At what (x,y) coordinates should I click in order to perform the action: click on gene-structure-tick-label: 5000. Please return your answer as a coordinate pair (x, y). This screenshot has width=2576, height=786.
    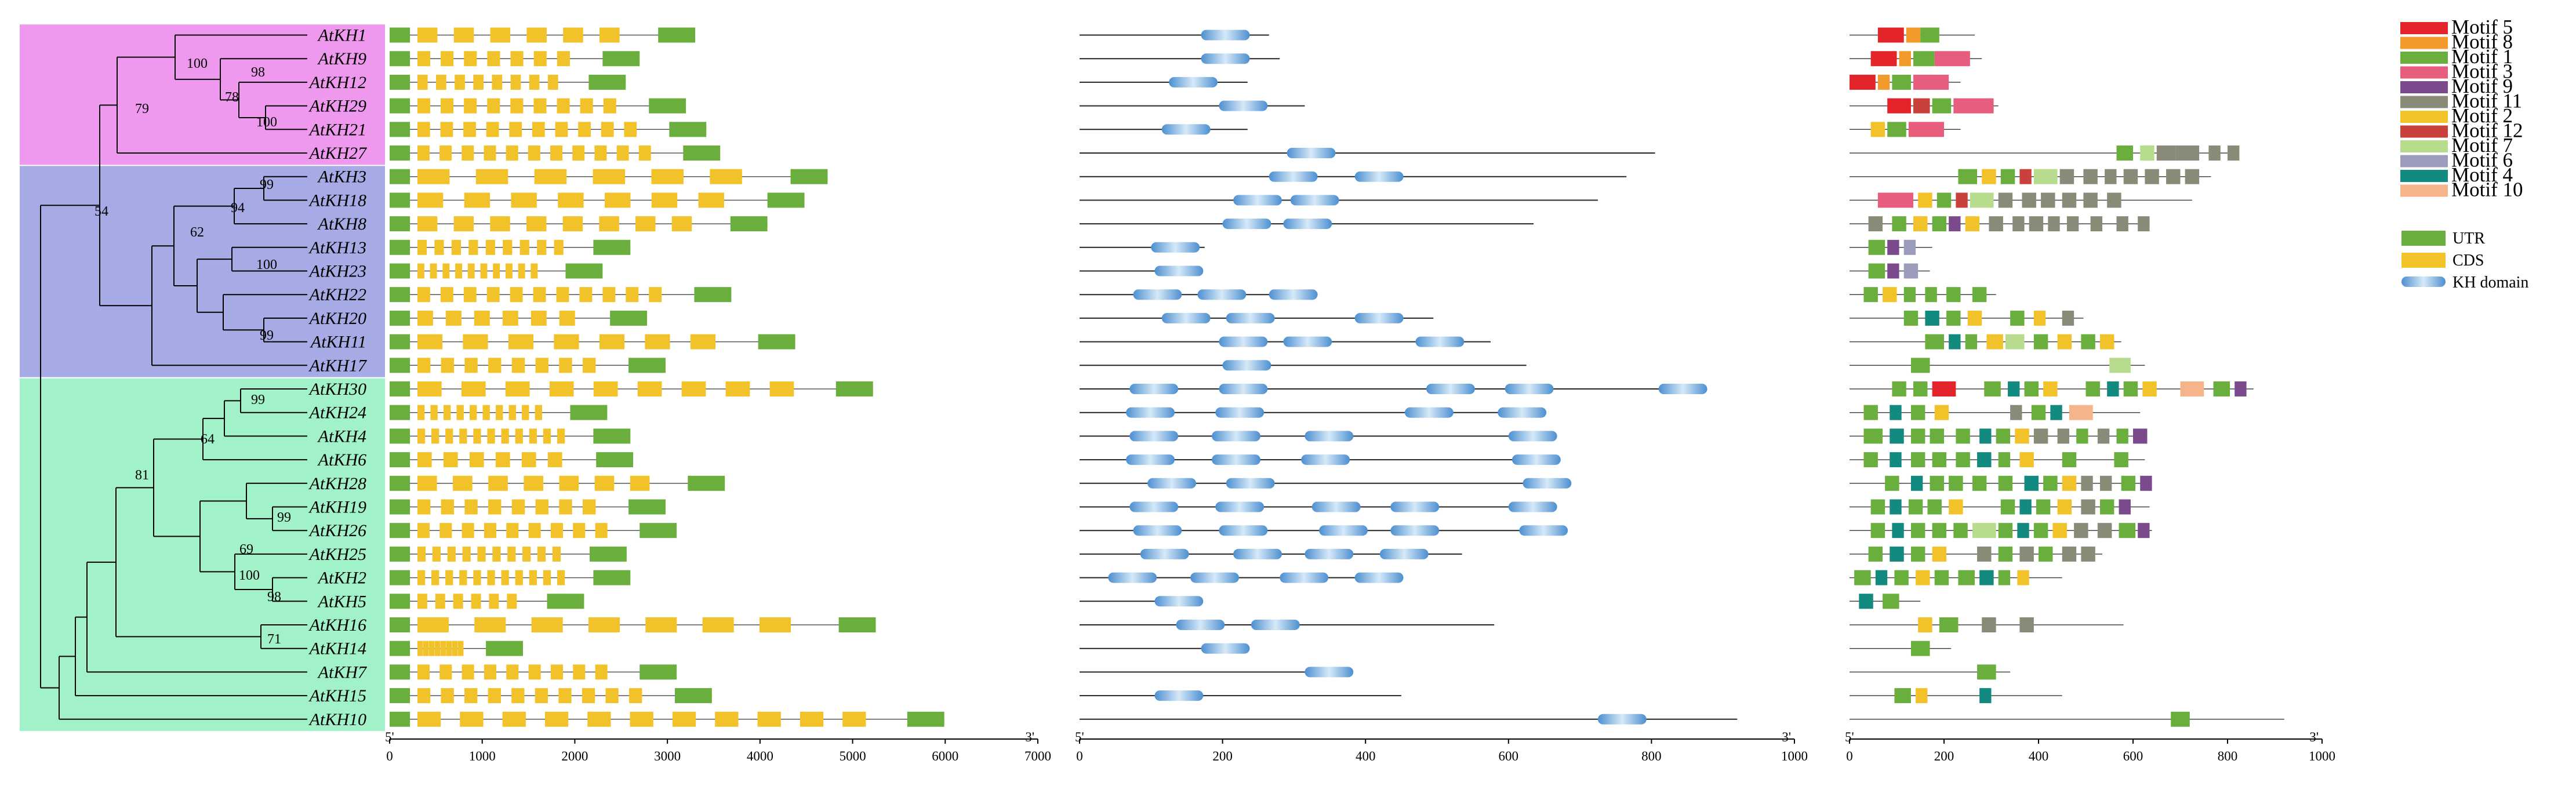
    Looking at the image, I should click on (853, 756).